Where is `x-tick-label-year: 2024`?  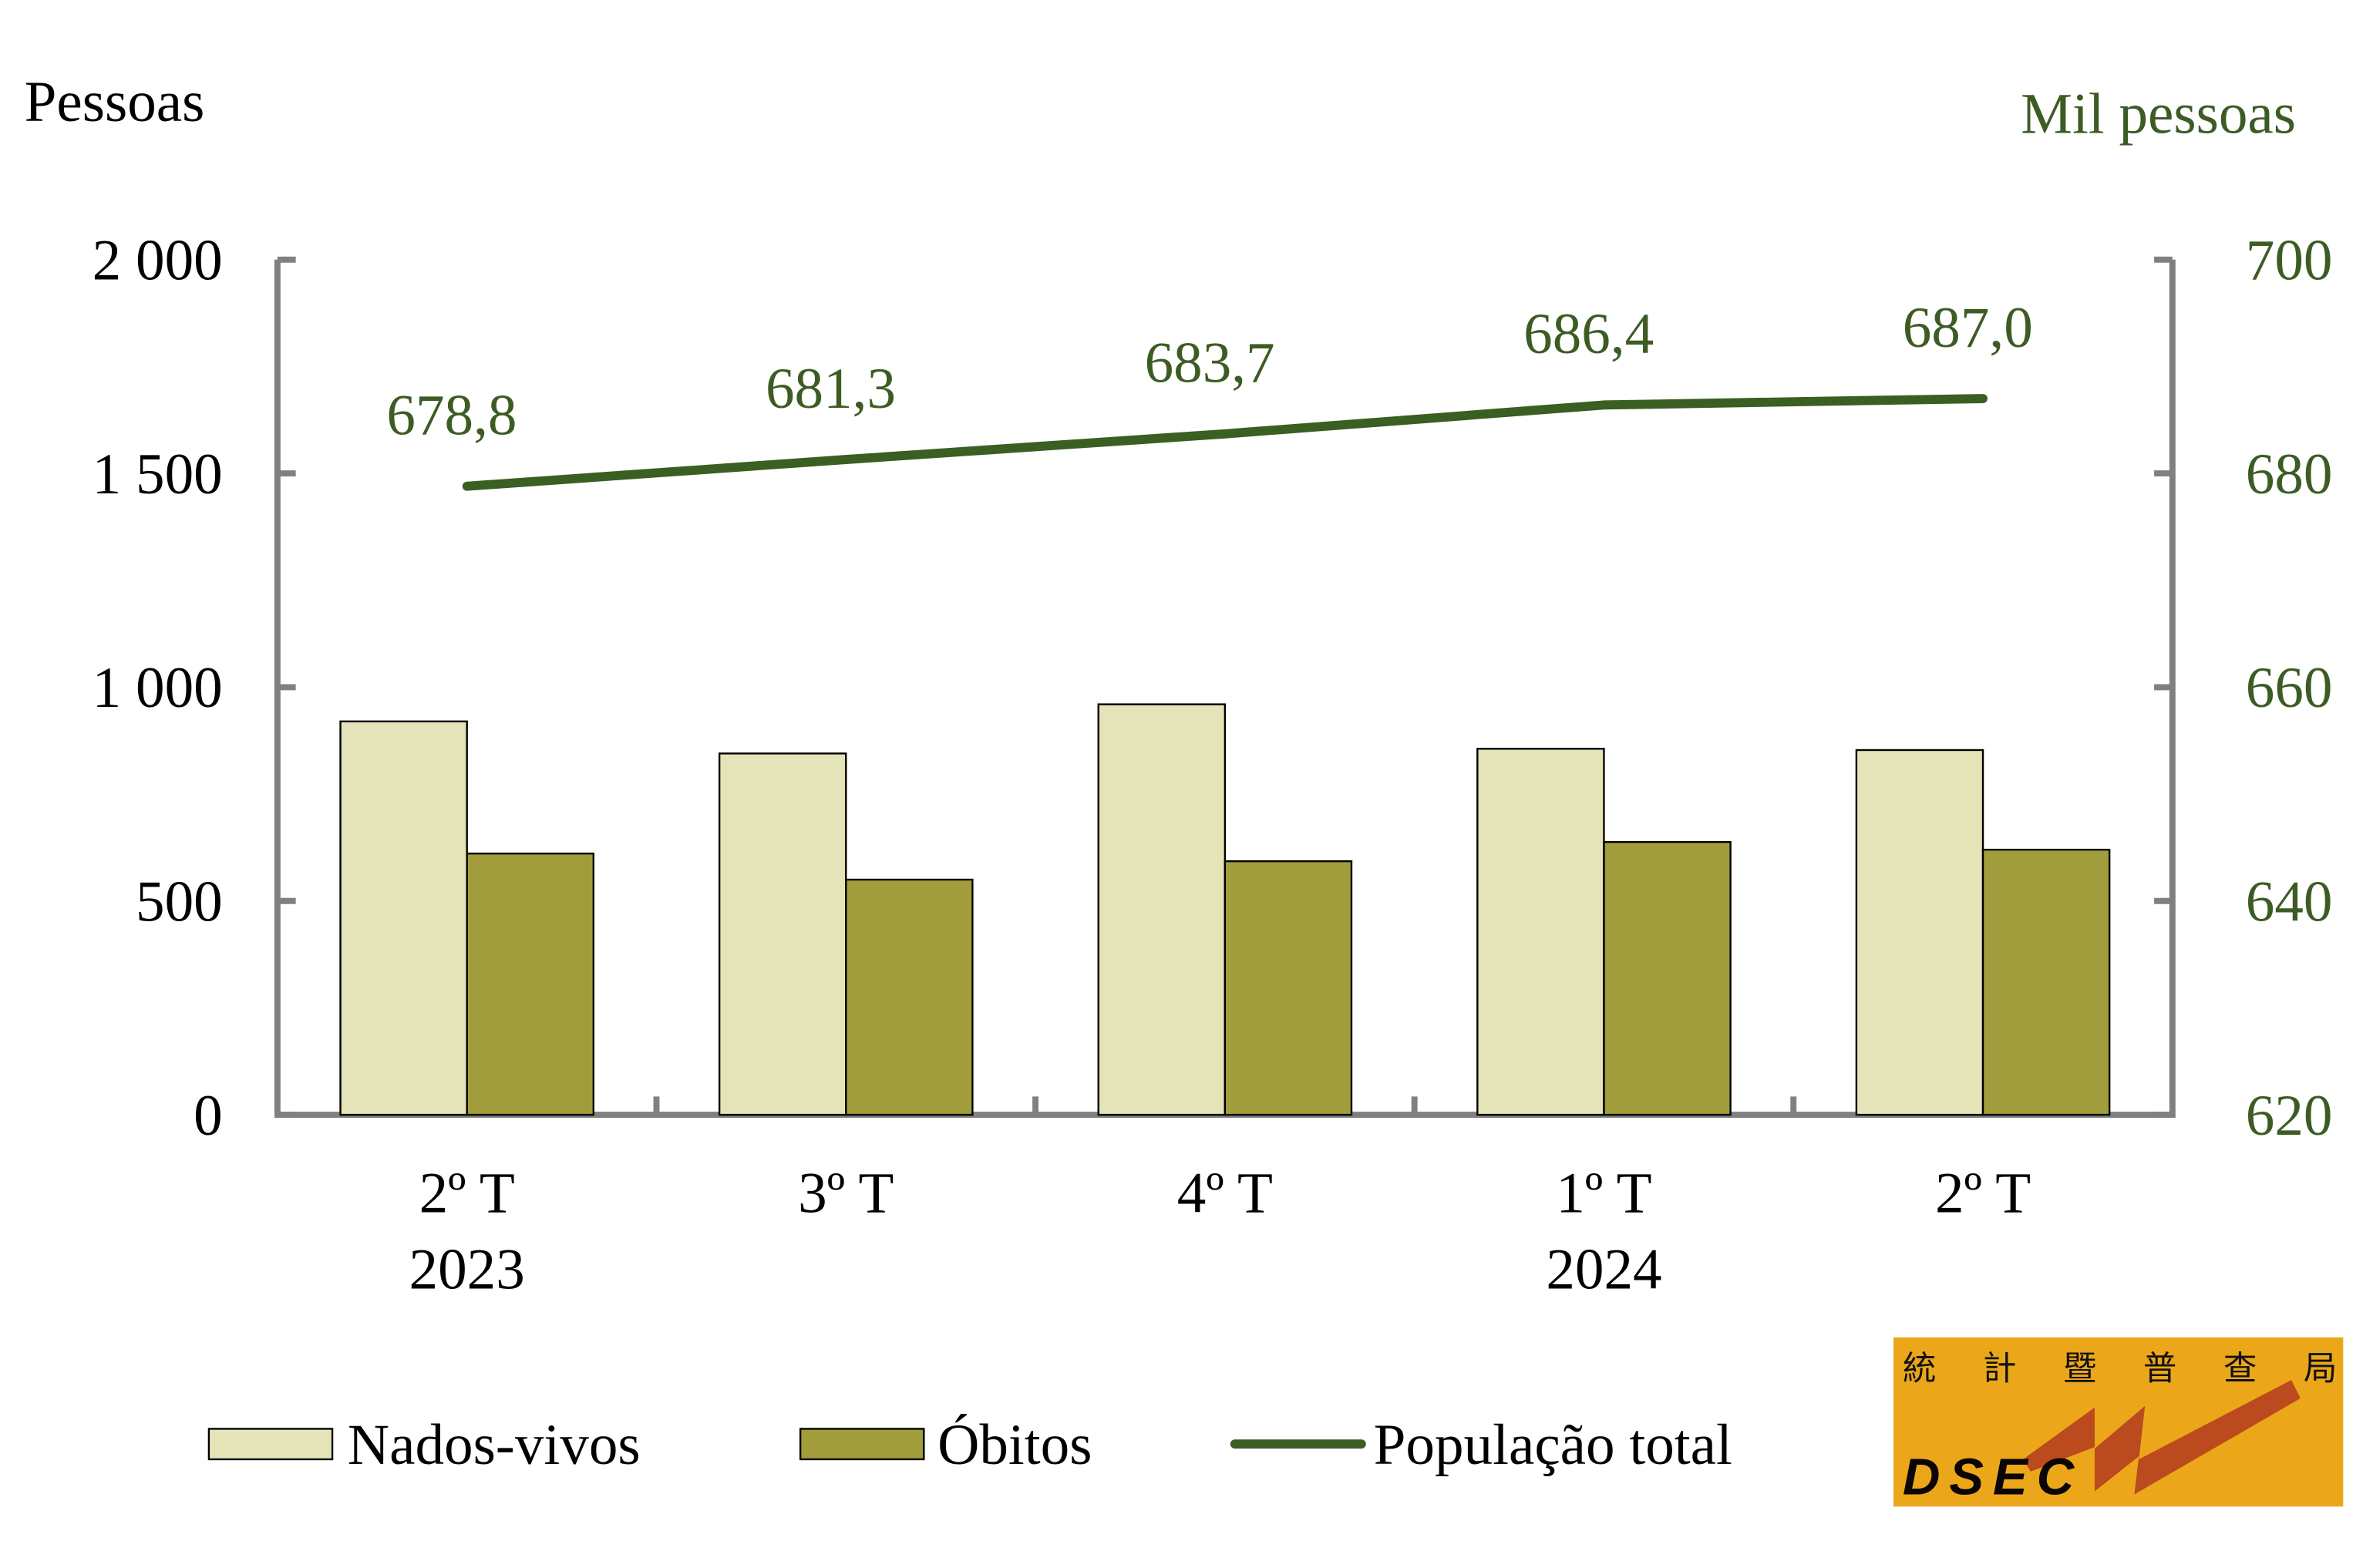
x-tick-label-year: 2024 is located at coordinates (1603, 1270).